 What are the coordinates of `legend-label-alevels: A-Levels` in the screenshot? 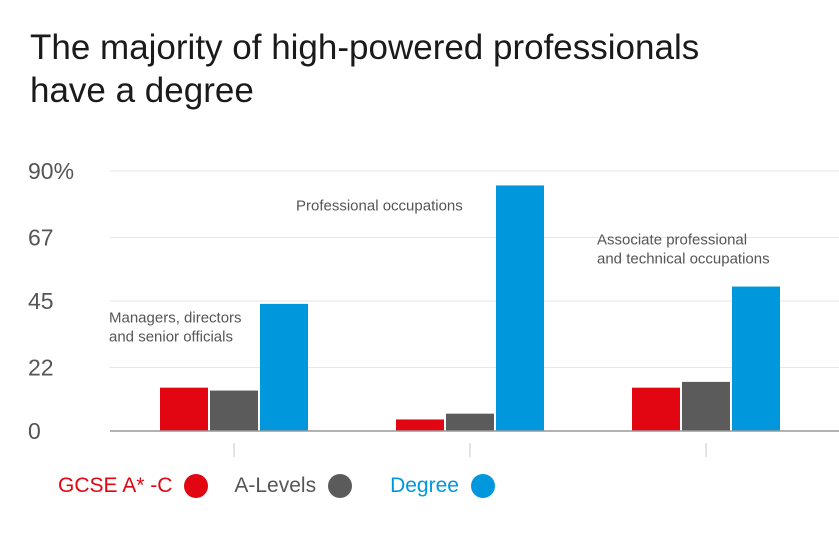 It's located at (275, 485).